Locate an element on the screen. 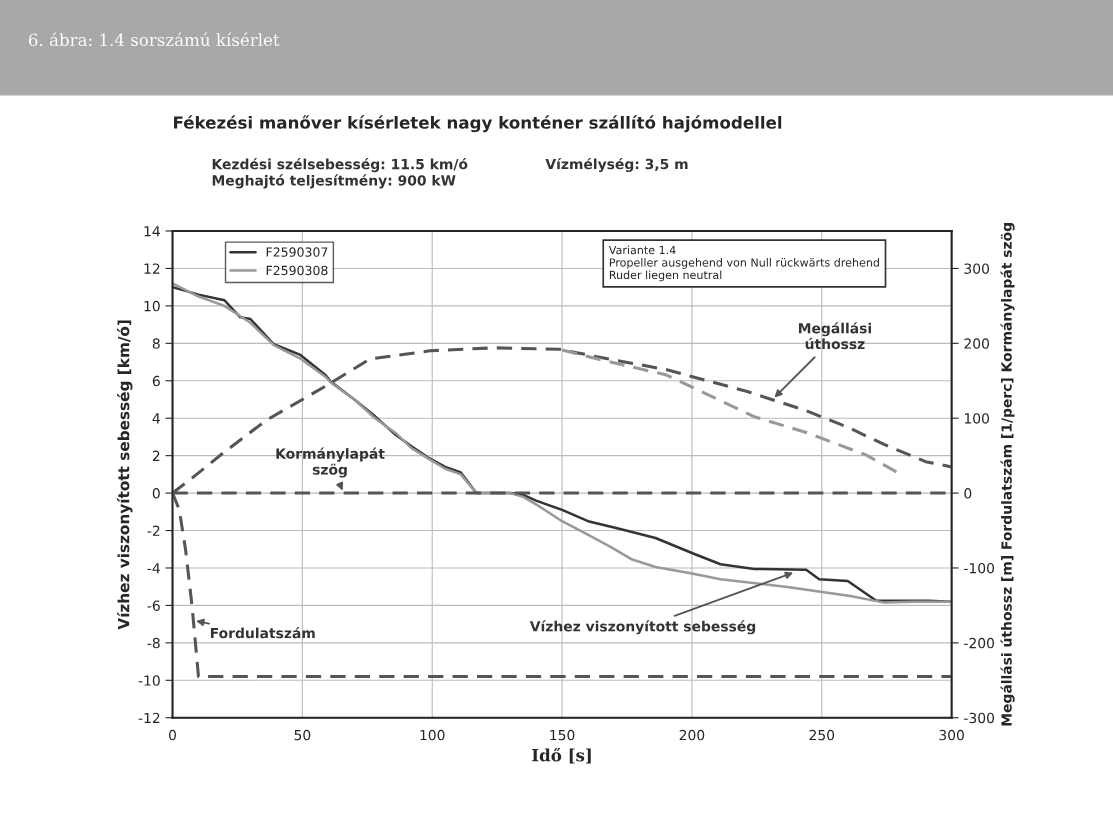  y-tick-label: -4 is located at coordinates (153, 568).